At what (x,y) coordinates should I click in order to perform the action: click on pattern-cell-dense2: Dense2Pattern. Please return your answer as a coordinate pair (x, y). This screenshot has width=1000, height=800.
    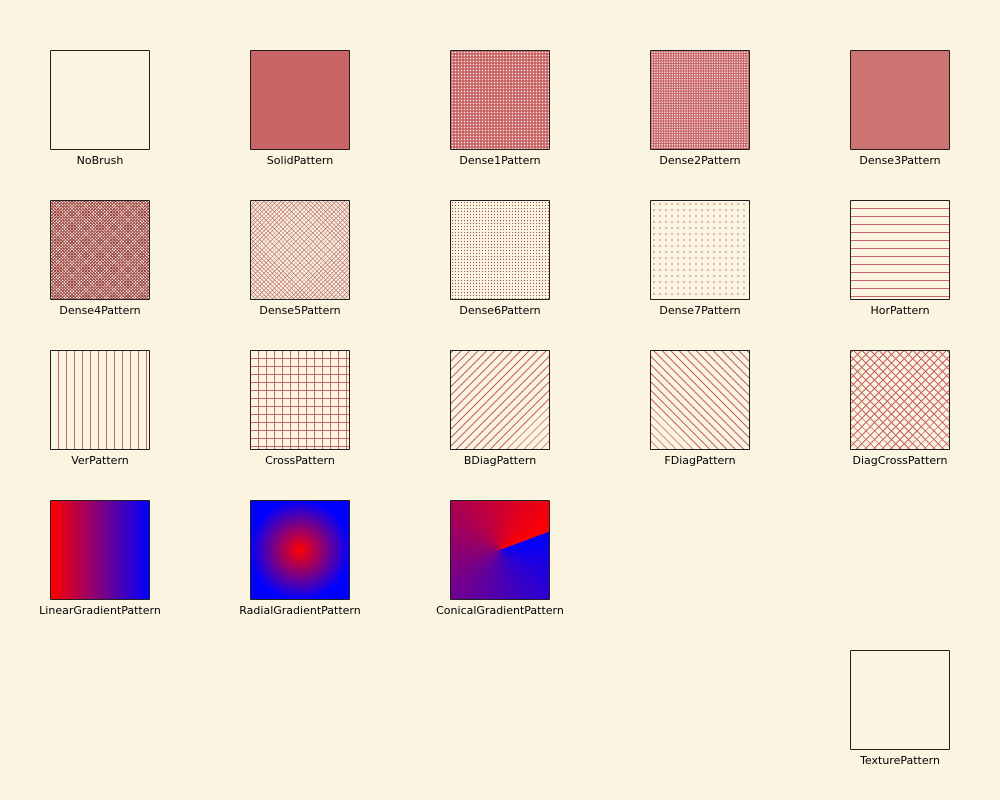
    Looking at the image, I should click on (700, 115).